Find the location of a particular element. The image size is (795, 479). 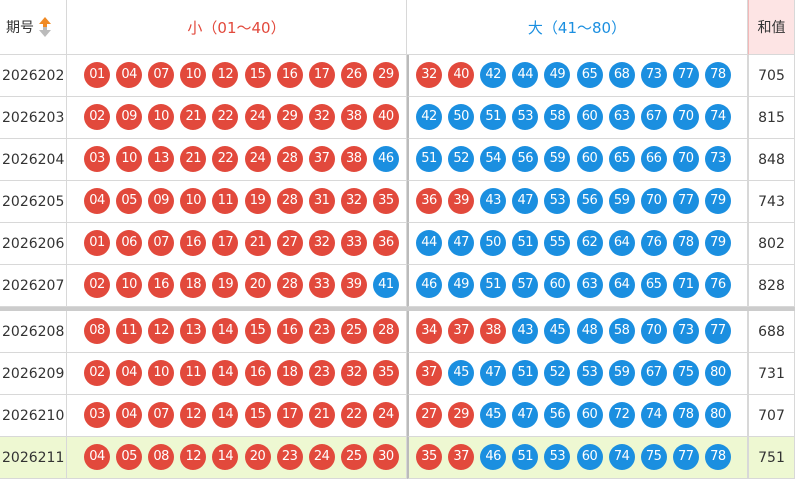

small-cell: 03 04 07 12 14 15 17 21 22 24 is located at coordinates (237, 416).